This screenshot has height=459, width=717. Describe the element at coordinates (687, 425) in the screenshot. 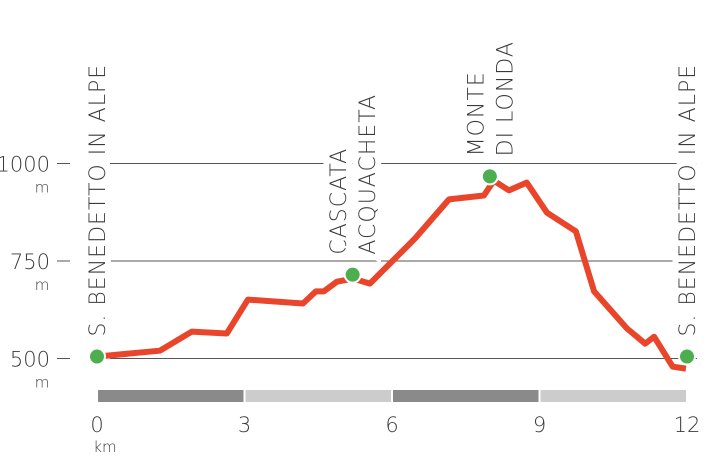

I see `x-tick-label: 12` at that location.